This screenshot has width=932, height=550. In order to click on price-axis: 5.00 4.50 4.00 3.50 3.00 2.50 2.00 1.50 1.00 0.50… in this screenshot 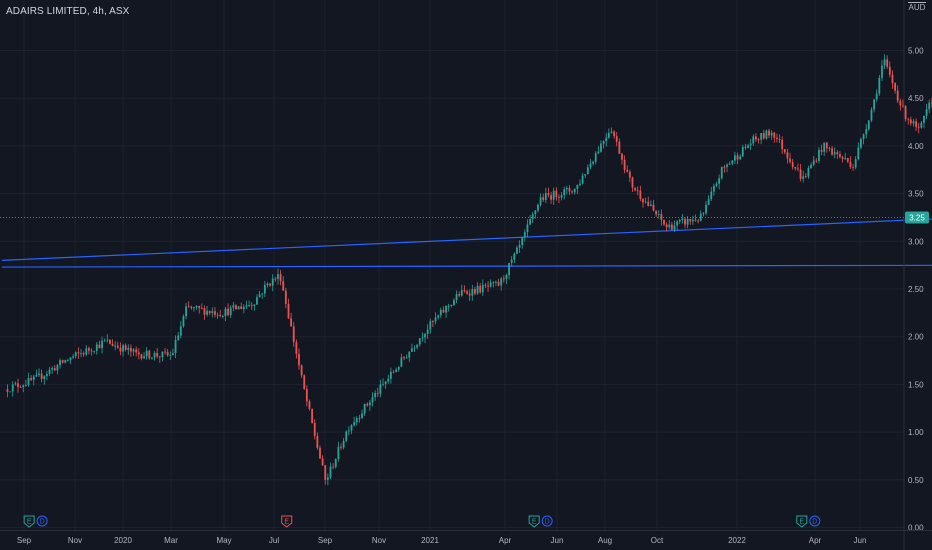, I will do `click(913, 275)`.